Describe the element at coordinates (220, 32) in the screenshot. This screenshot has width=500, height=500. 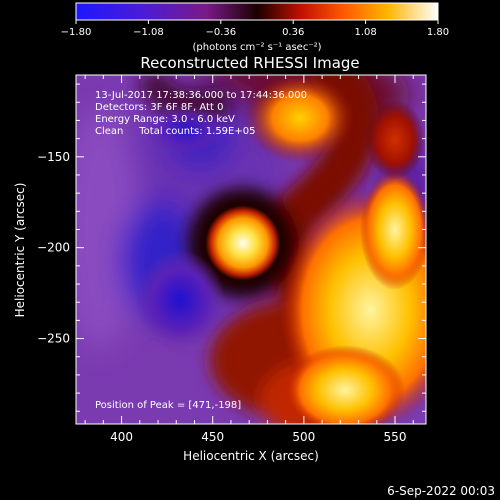
I see `colorbar-tick-label: −0.36` at that location.